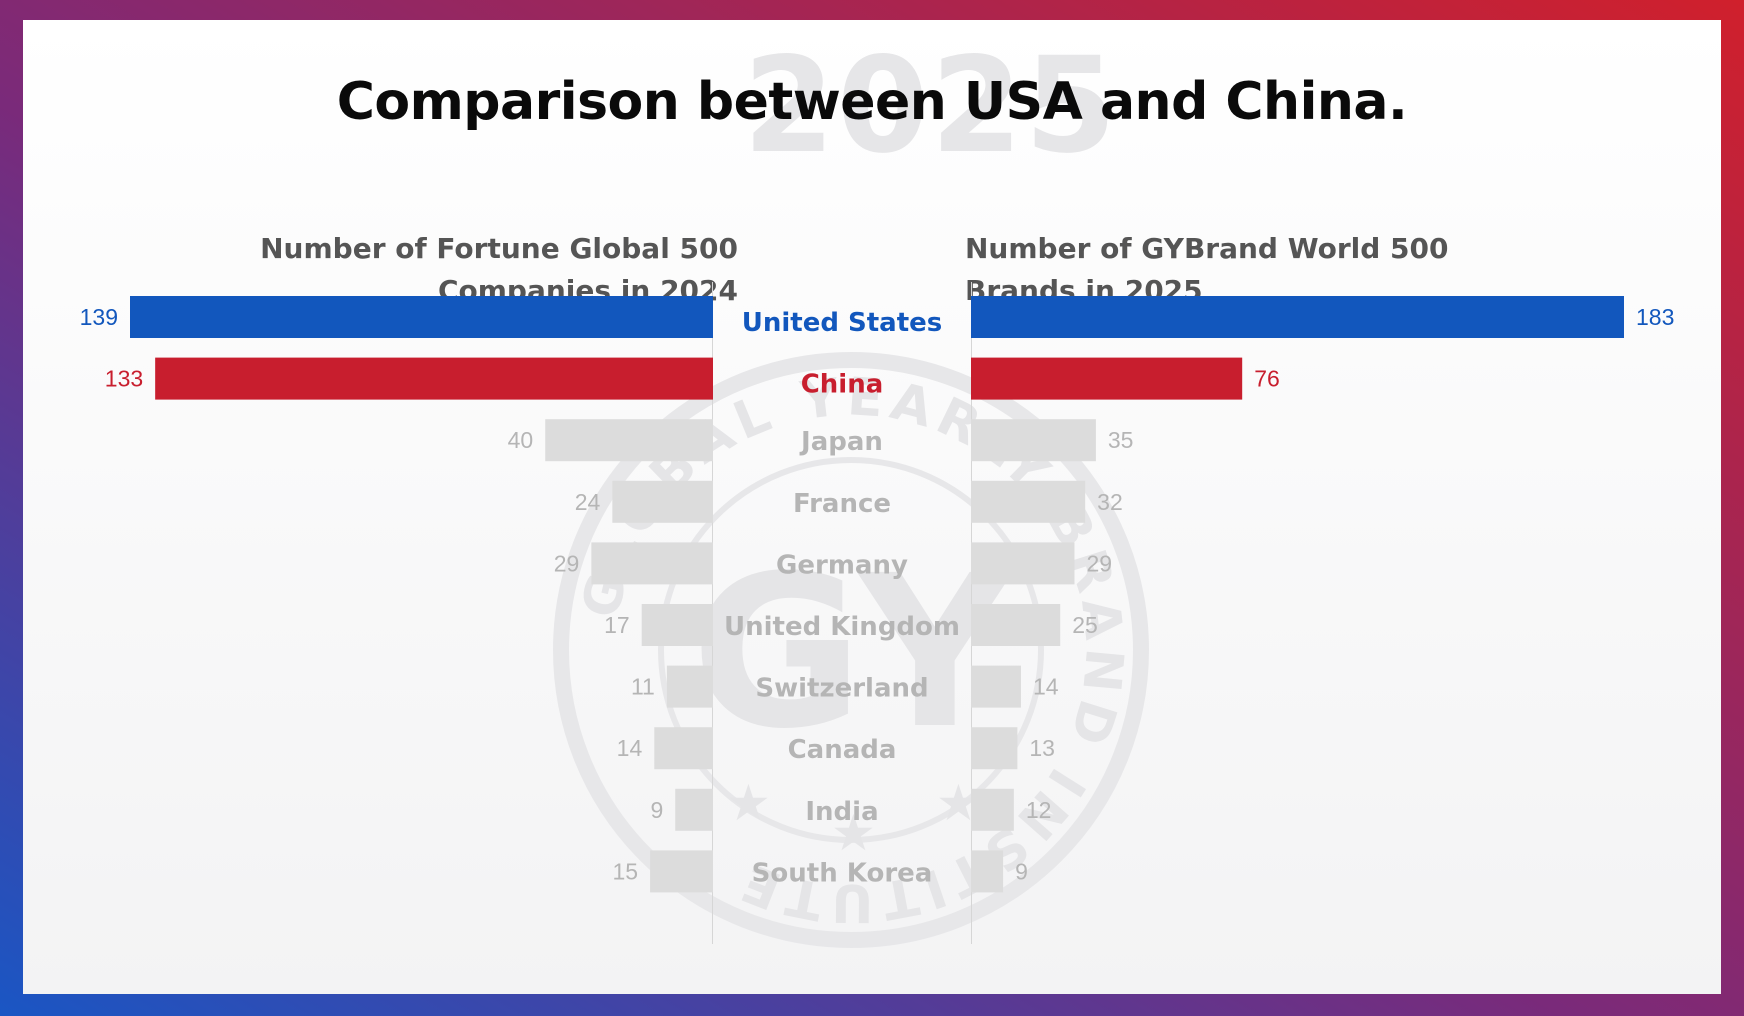 The height and width of the screenshot is (1016, 1744). I want to click on left-value-canada: 14, so click(630, 748).